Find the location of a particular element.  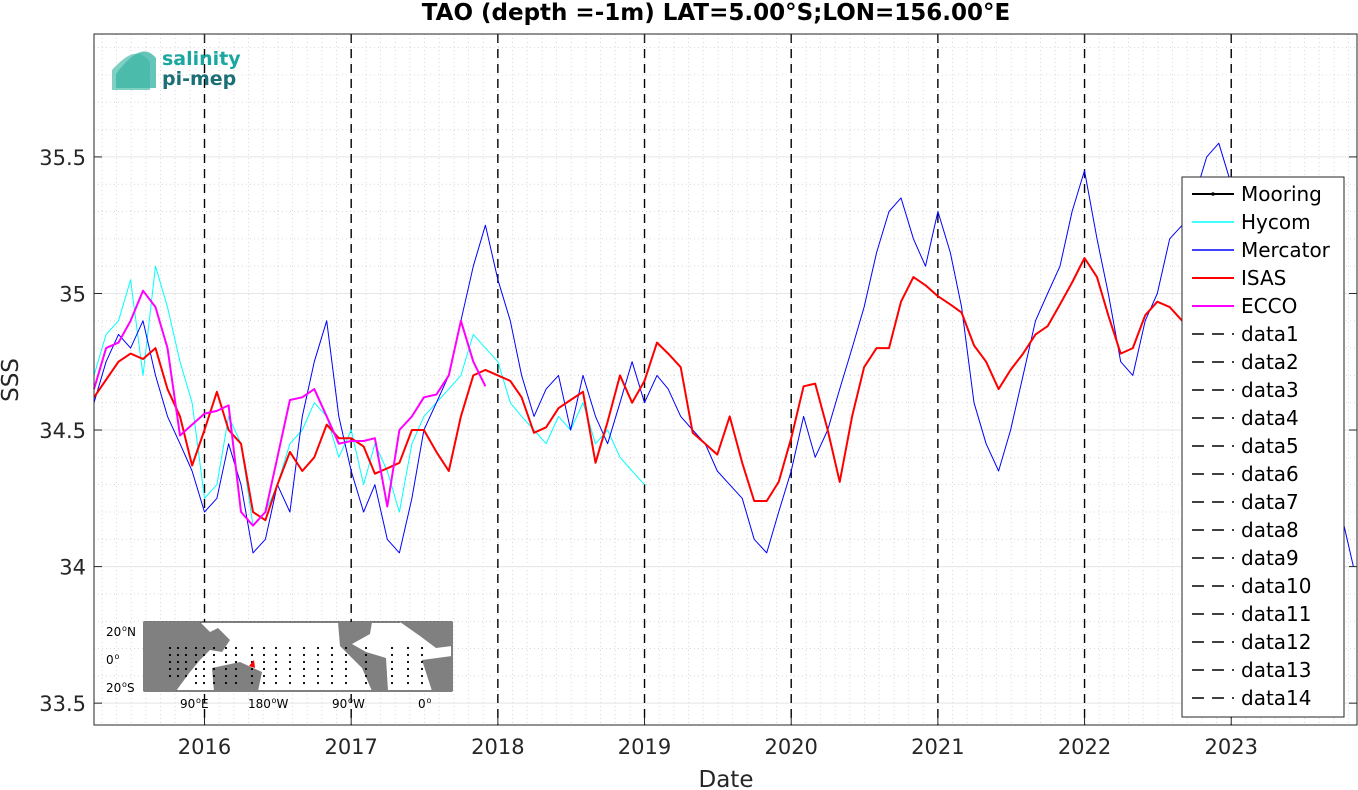

x-tick-label: 2019 is located at coordinates (644, 747).